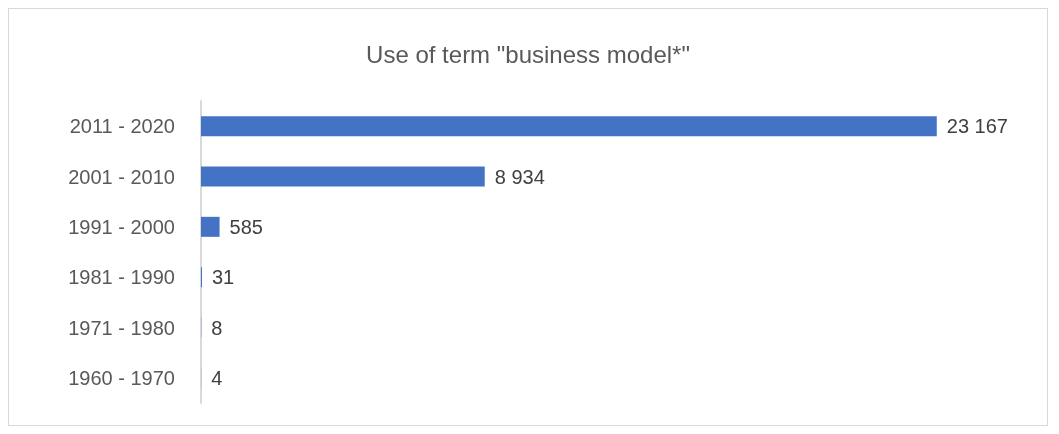 This screenshot has height=434, width=1059. What do you see at coordinates (121, 226) in the screenshot?
I see `y-tick-label: 1991 - 2000` at bounding box center [121, 226].